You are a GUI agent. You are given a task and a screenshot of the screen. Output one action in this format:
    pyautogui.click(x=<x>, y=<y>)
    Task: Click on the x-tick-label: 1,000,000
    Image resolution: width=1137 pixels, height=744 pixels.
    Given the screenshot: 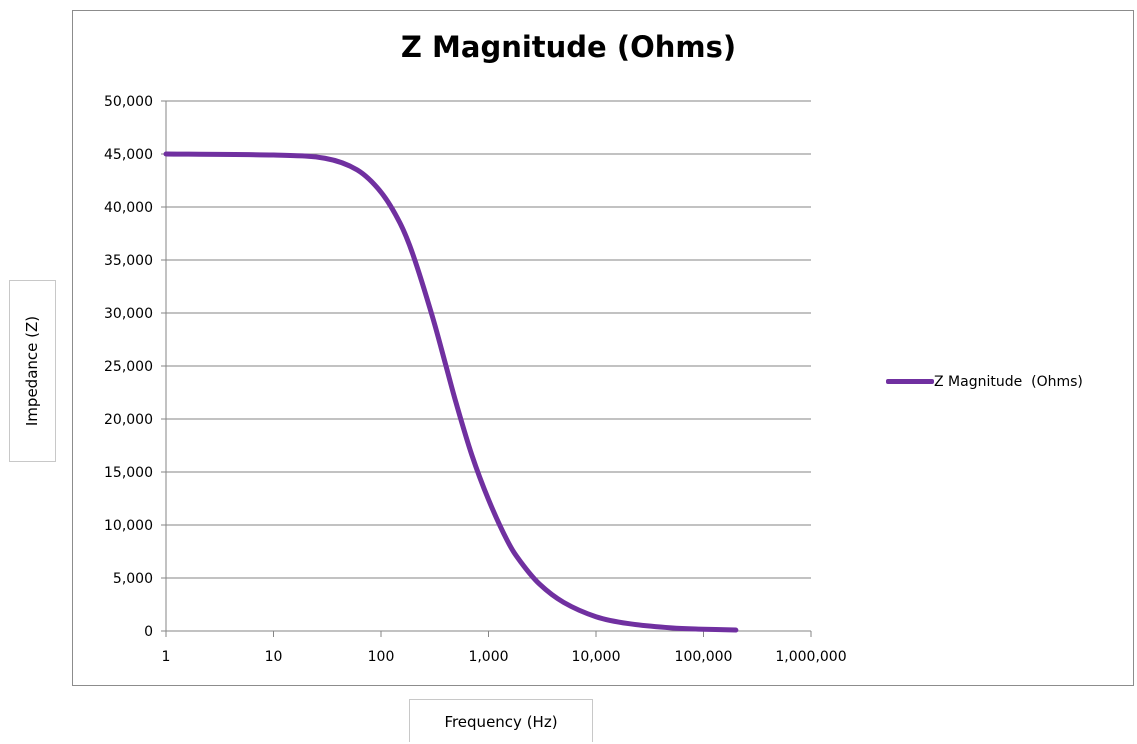 What is the action you would take?
    pyautogui.click(x=810, y=657)
    